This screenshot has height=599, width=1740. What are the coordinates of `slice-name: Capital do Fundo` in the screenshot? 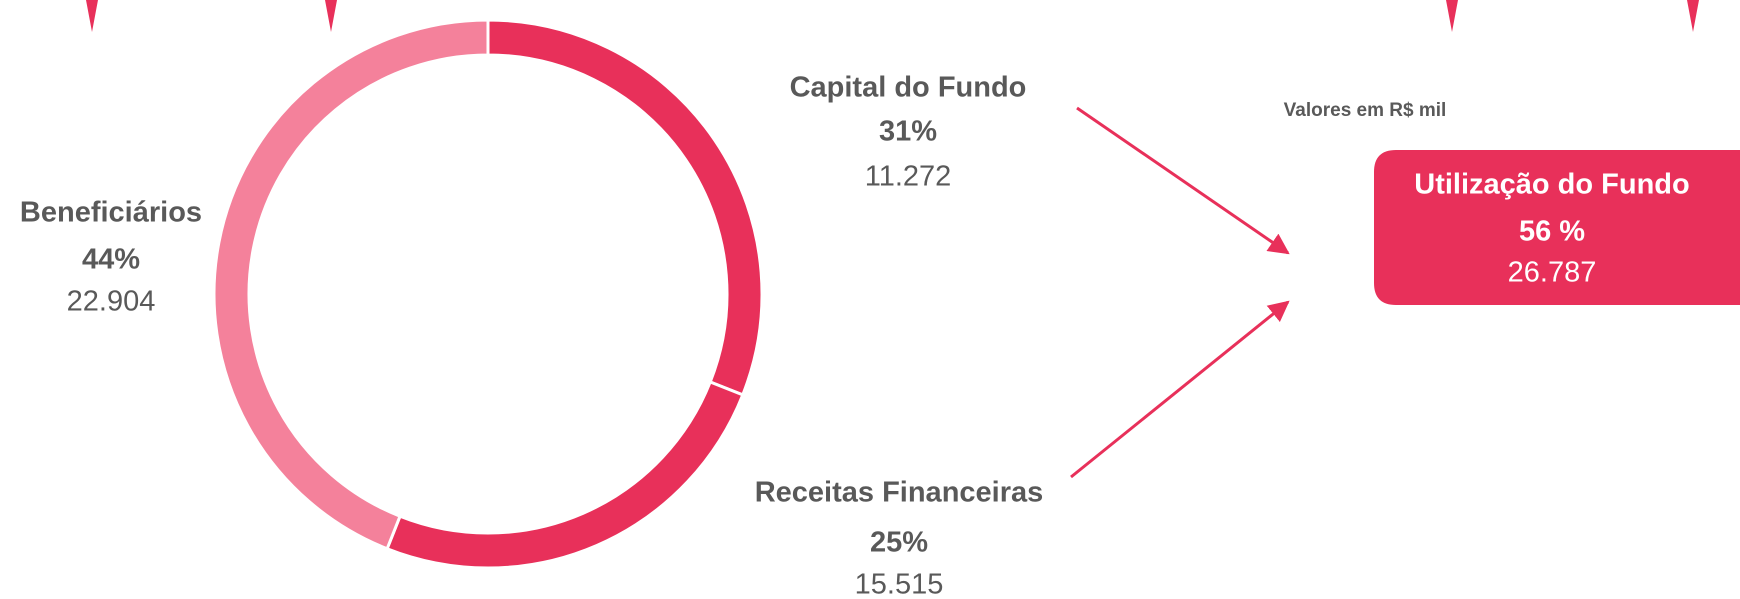 It's located at (908, 88).